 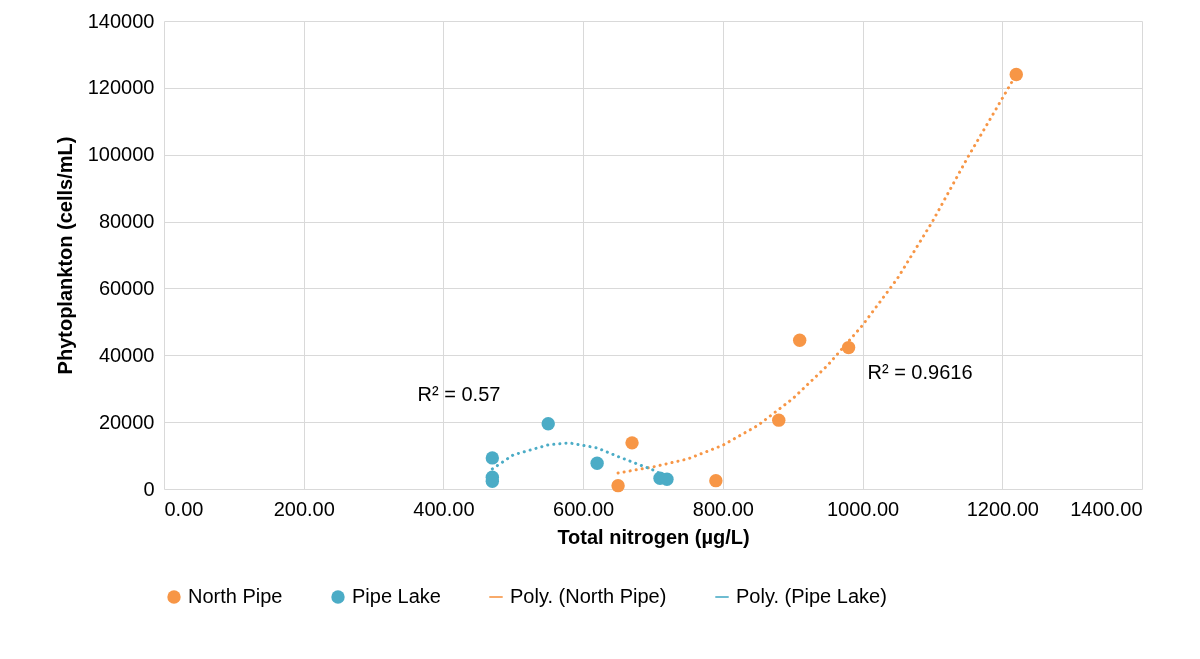 I want to click on y-tick-label: 80000, so click(x=126, y=221).